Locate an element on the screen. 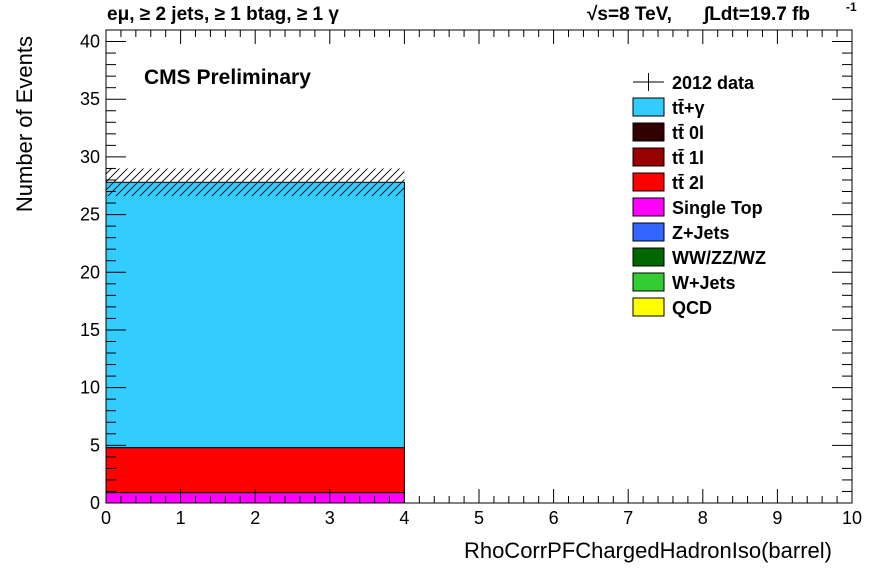 The image size is (896, 572). x-tick-label: 7 is located at coordinates (628, 518).